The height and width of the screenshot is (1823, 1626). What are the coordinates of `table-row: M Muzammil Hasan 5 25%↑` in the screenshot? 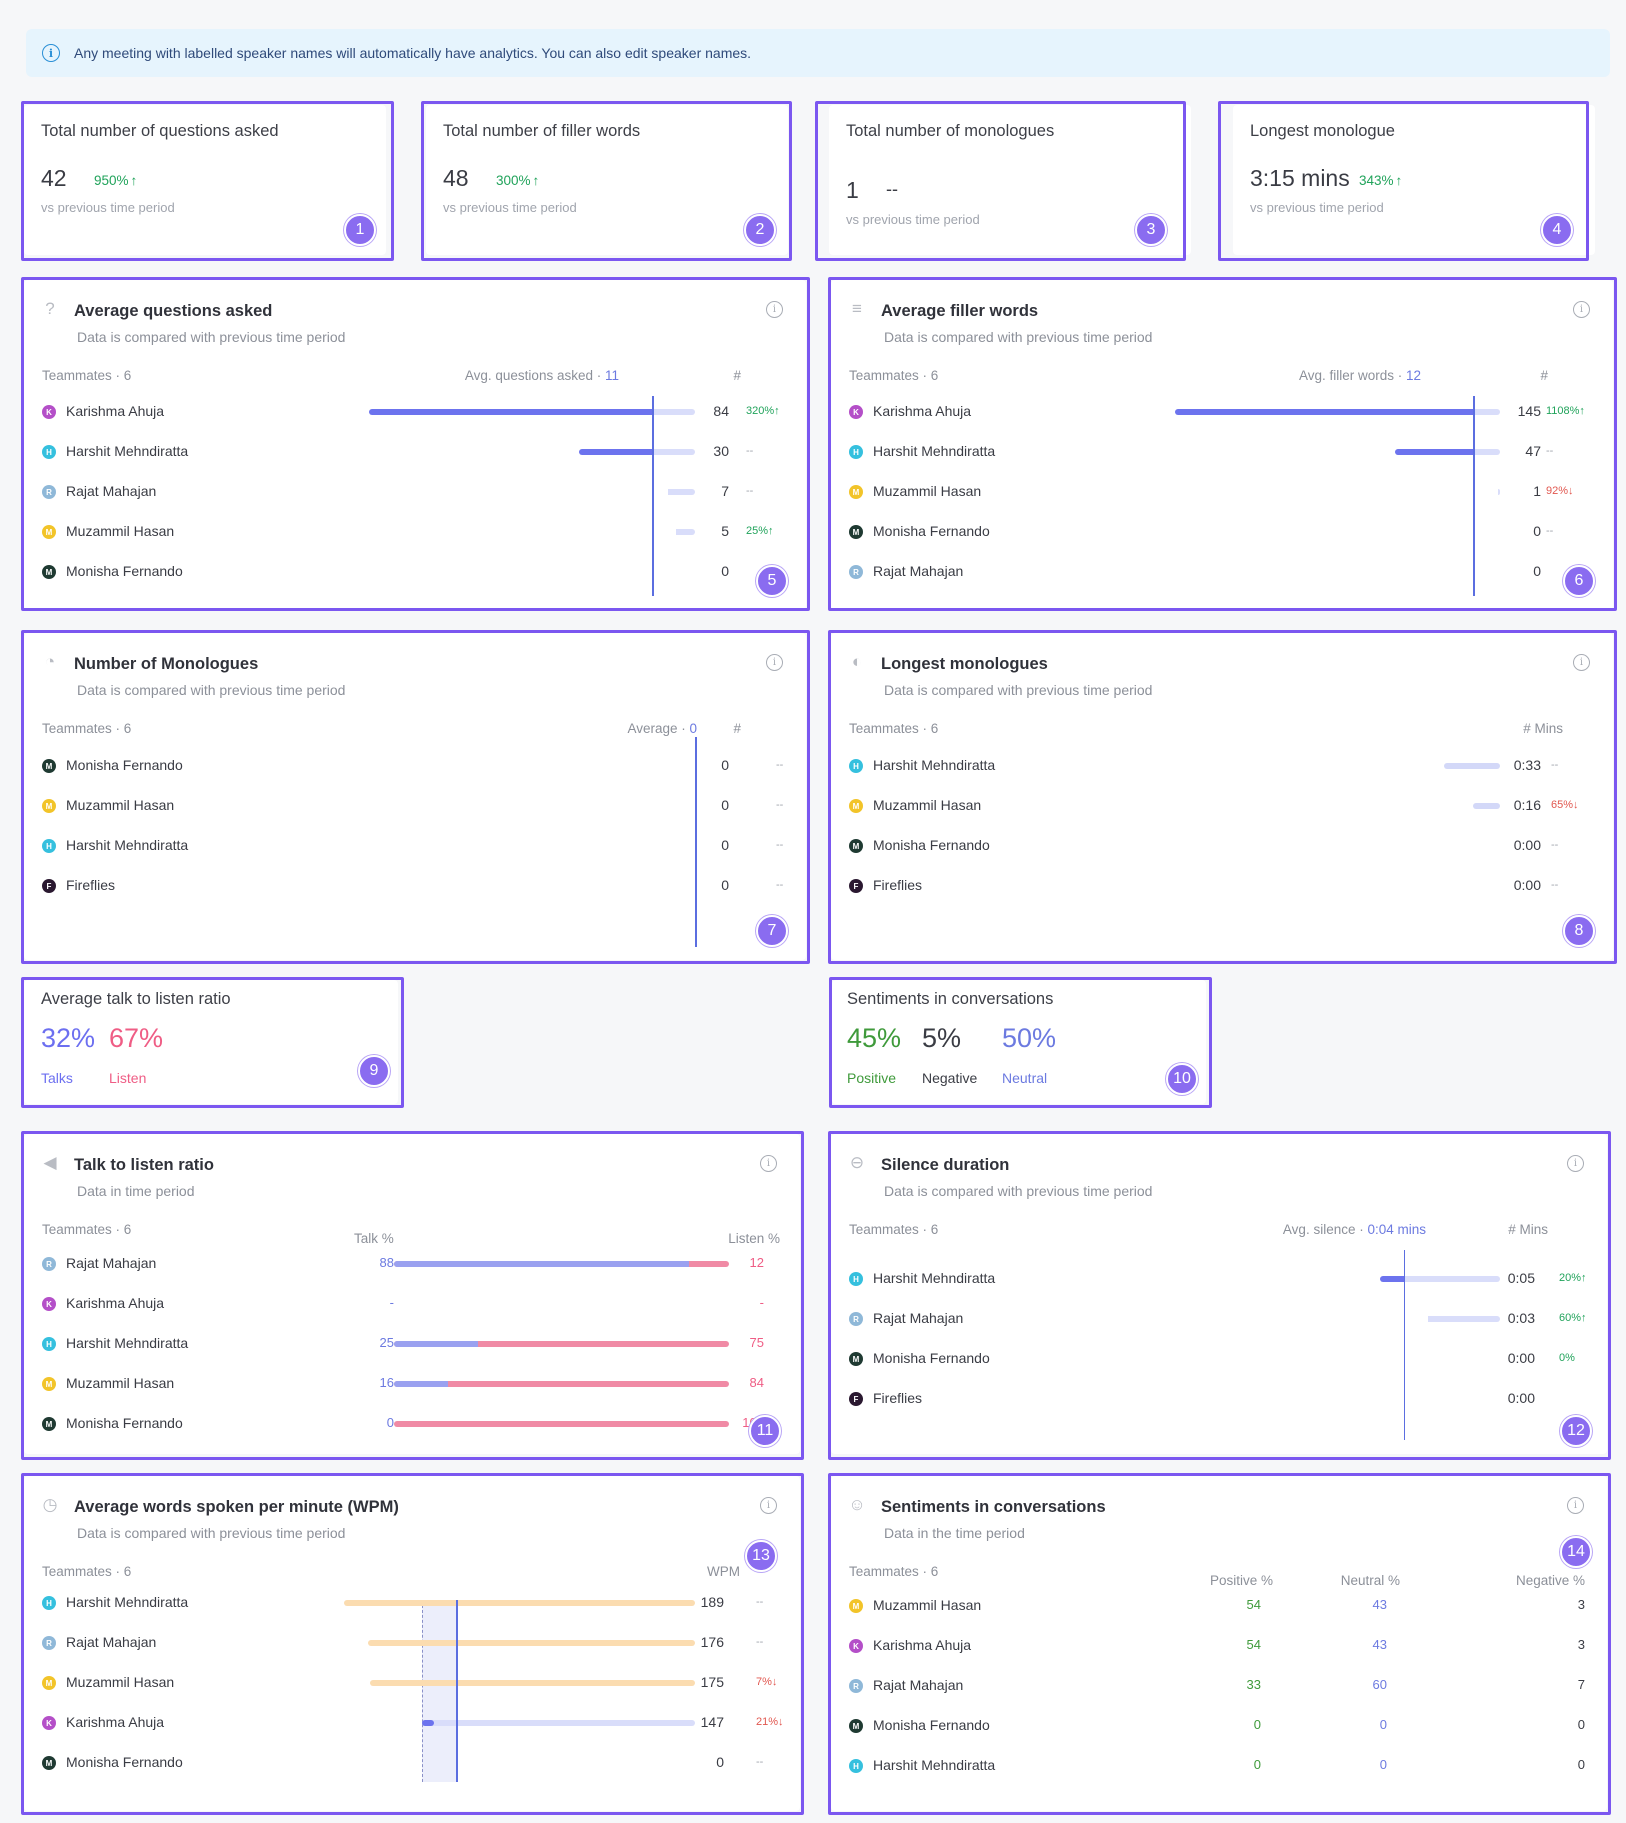 It's located at (415, 532).